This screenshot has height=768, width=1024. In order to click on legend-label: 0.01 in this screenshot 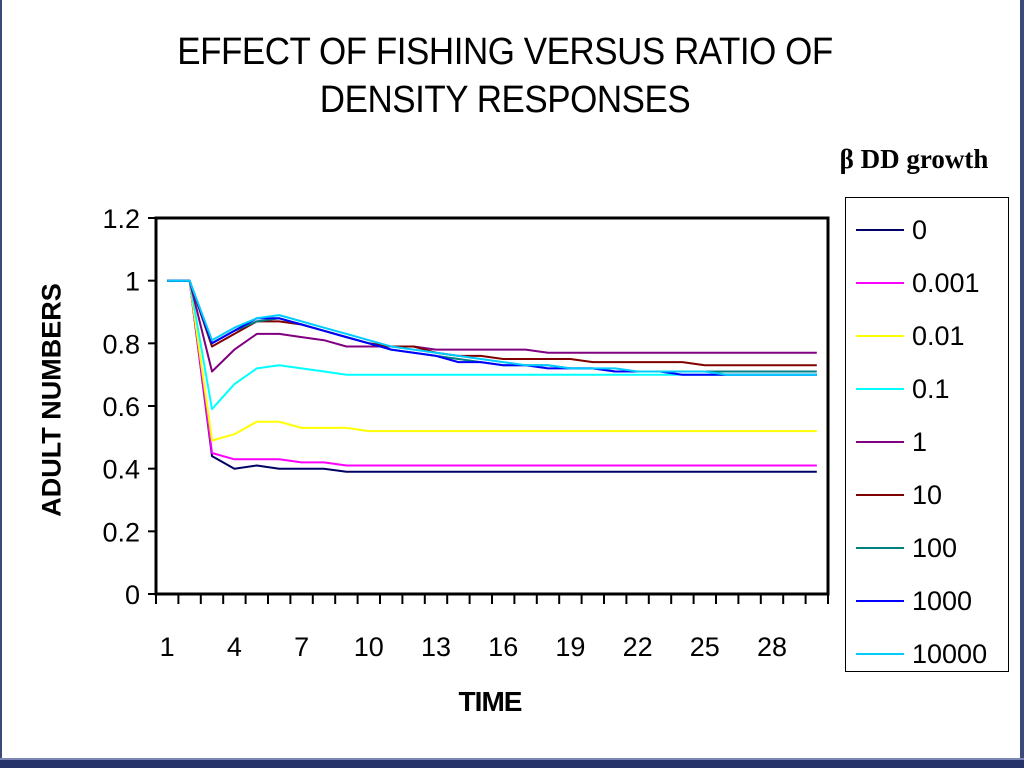, I will do `click(938, 335)`.